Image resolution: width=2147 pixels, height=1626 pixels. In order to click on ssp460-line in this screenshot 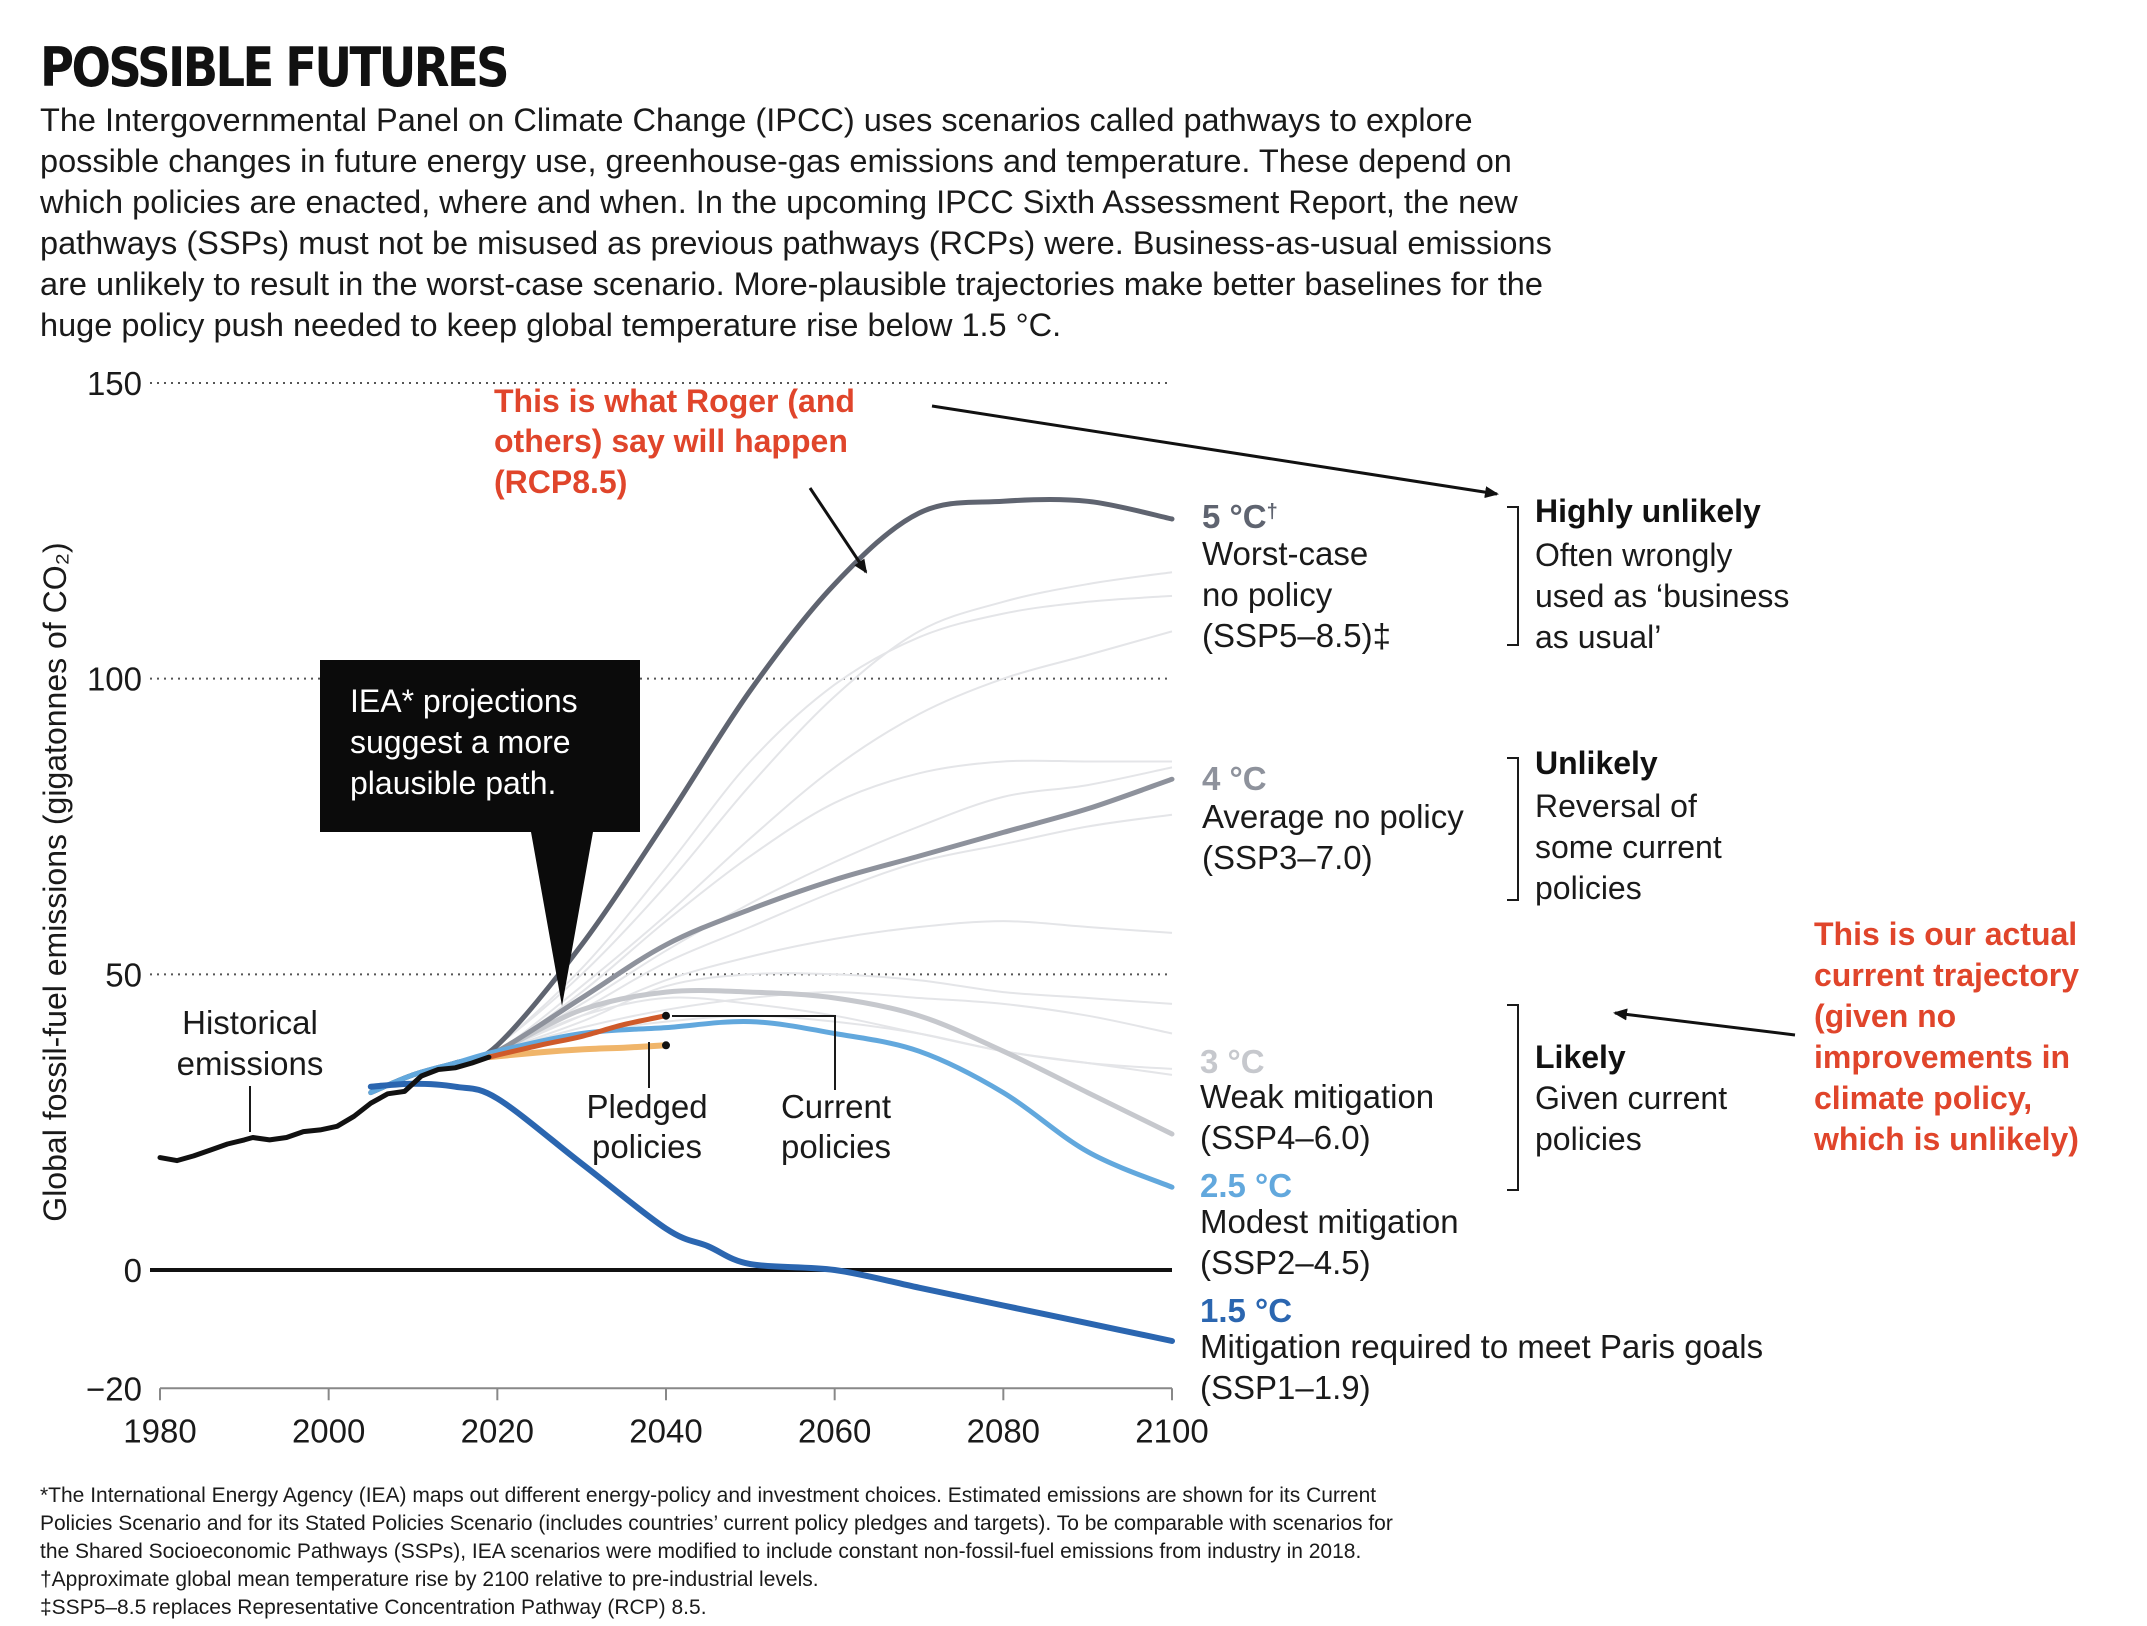, I will do `click(771, 1062)`.